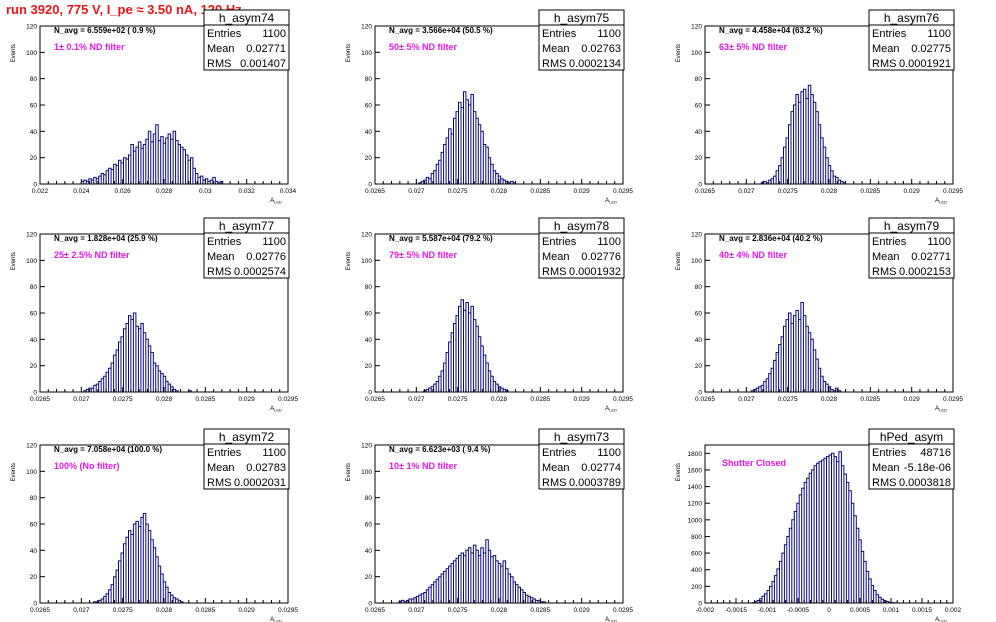  Describe the element at coordinates (753, 47) in the screenshot. I see `filter-label: 63± 5% ND filter` at that location.